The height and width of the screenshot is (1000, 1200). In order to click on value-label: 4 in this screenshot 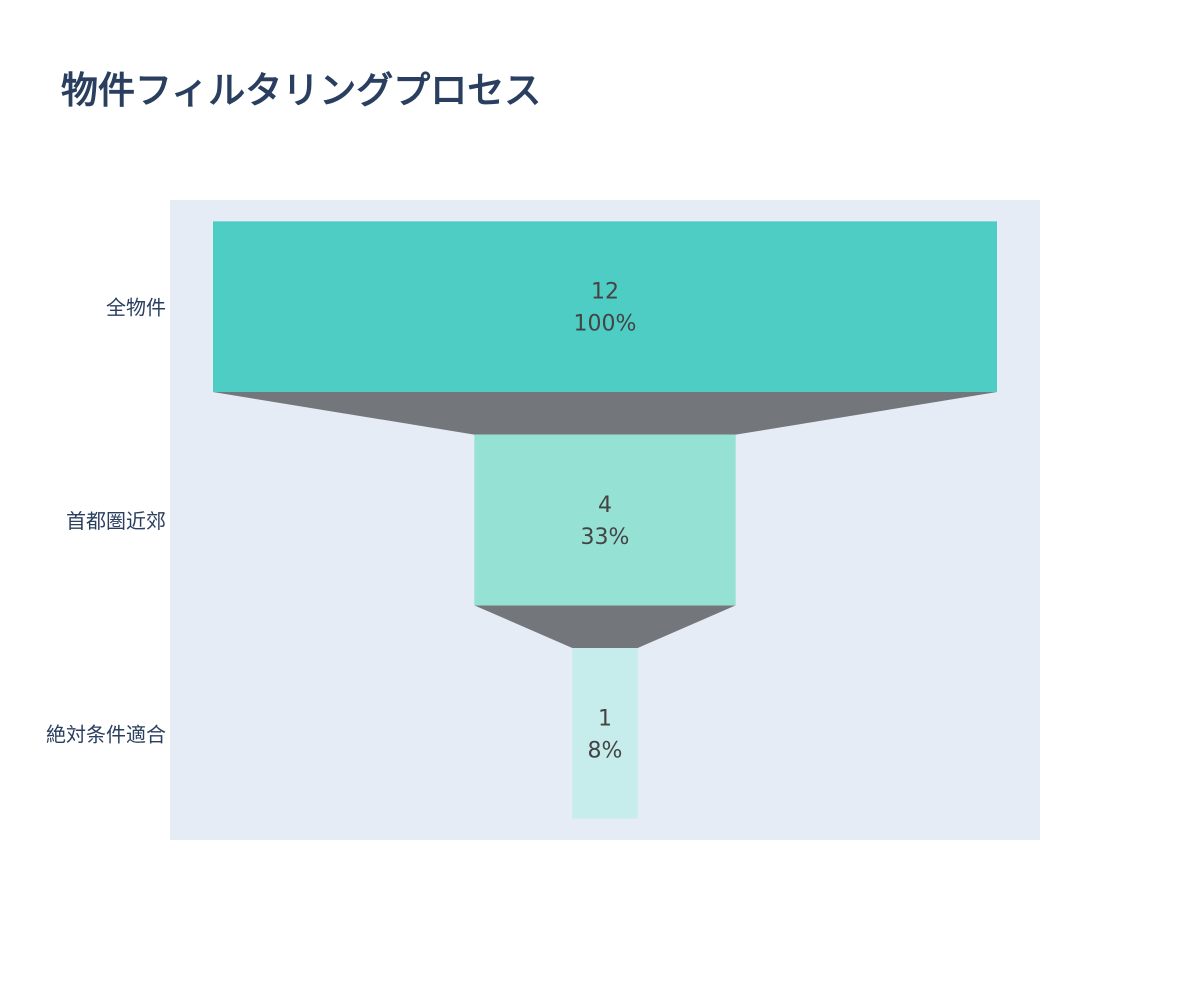, I will do `click(605, 505)`.